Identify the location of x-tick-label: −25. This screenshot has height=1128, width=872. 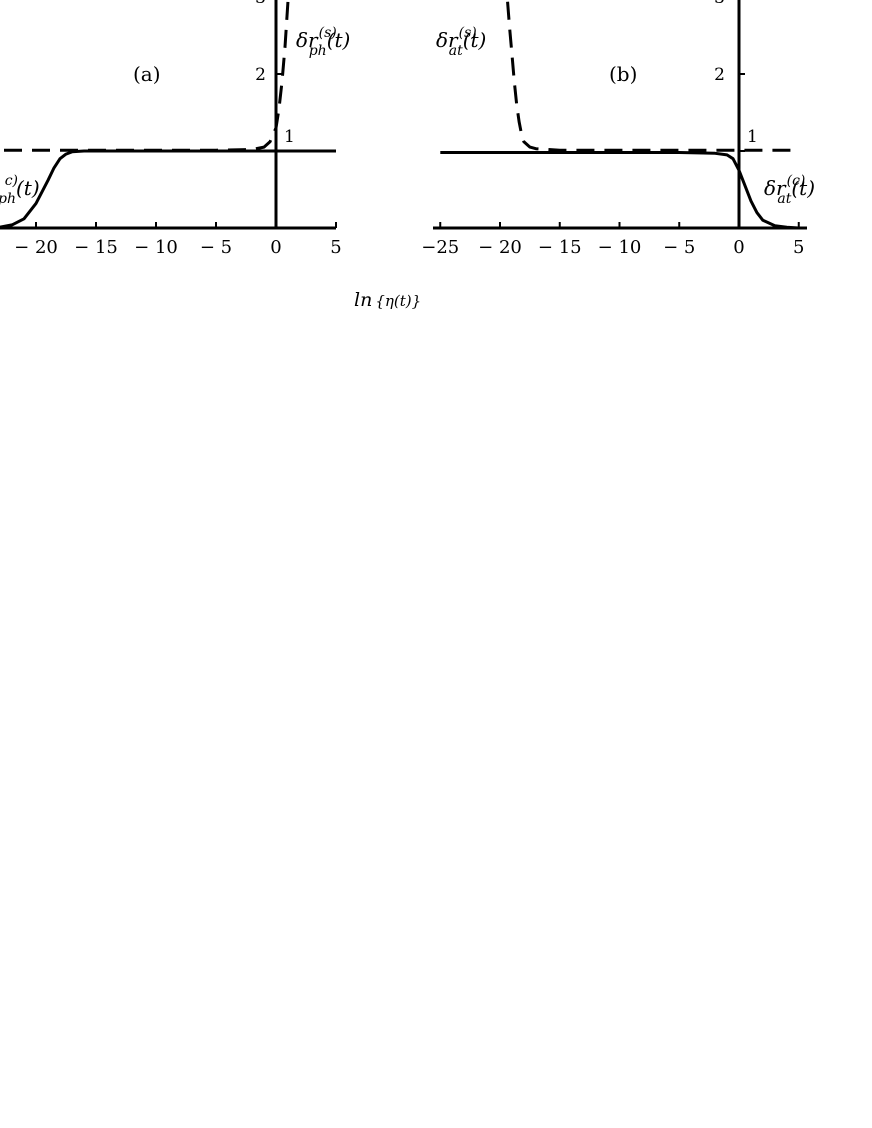
(440, 247).